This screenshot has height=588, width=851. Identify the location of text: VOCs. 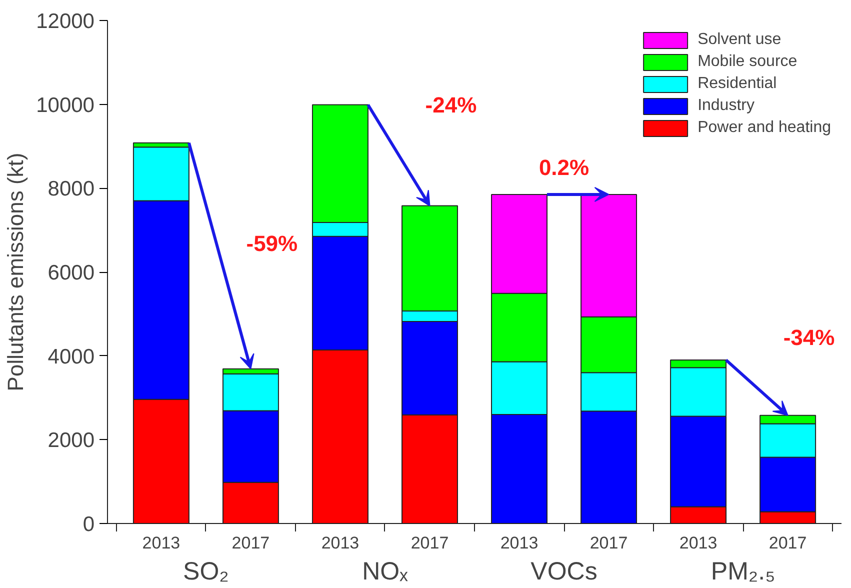
(564, 572).